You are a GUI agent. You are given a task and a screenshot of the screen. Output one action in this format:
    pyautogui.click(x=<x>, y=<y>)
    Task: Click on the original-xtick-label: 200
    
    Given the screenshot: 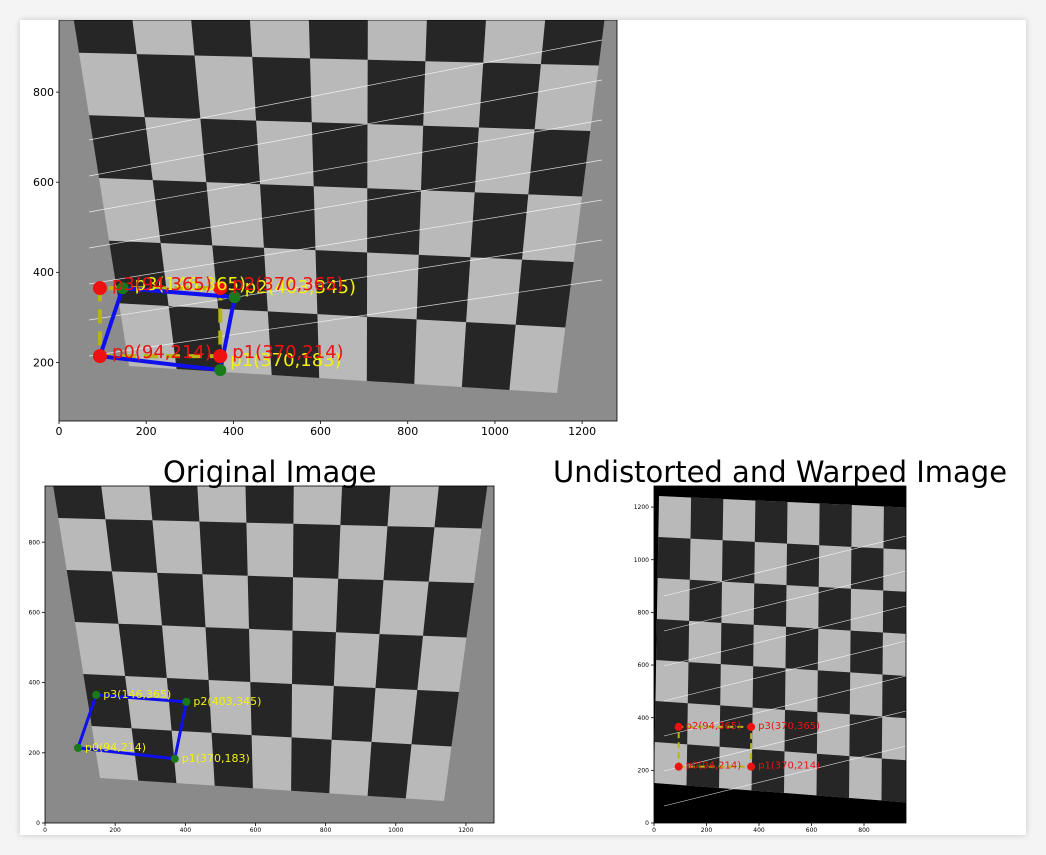 What is the action you would take?
    pyautogui.click(x=115, y=830)
    